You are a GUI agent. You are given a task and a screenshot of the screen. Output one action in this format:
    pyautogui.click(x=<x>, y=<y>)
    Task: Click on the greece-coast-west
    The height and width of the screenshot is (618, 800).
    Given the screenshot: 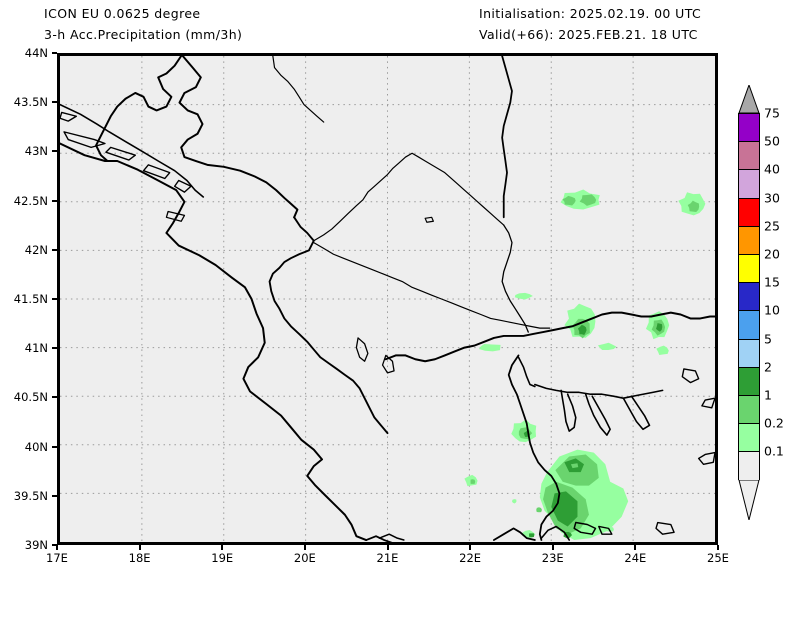 What is the action you would take?
    pyautogui.click(x=379, y=538)
    